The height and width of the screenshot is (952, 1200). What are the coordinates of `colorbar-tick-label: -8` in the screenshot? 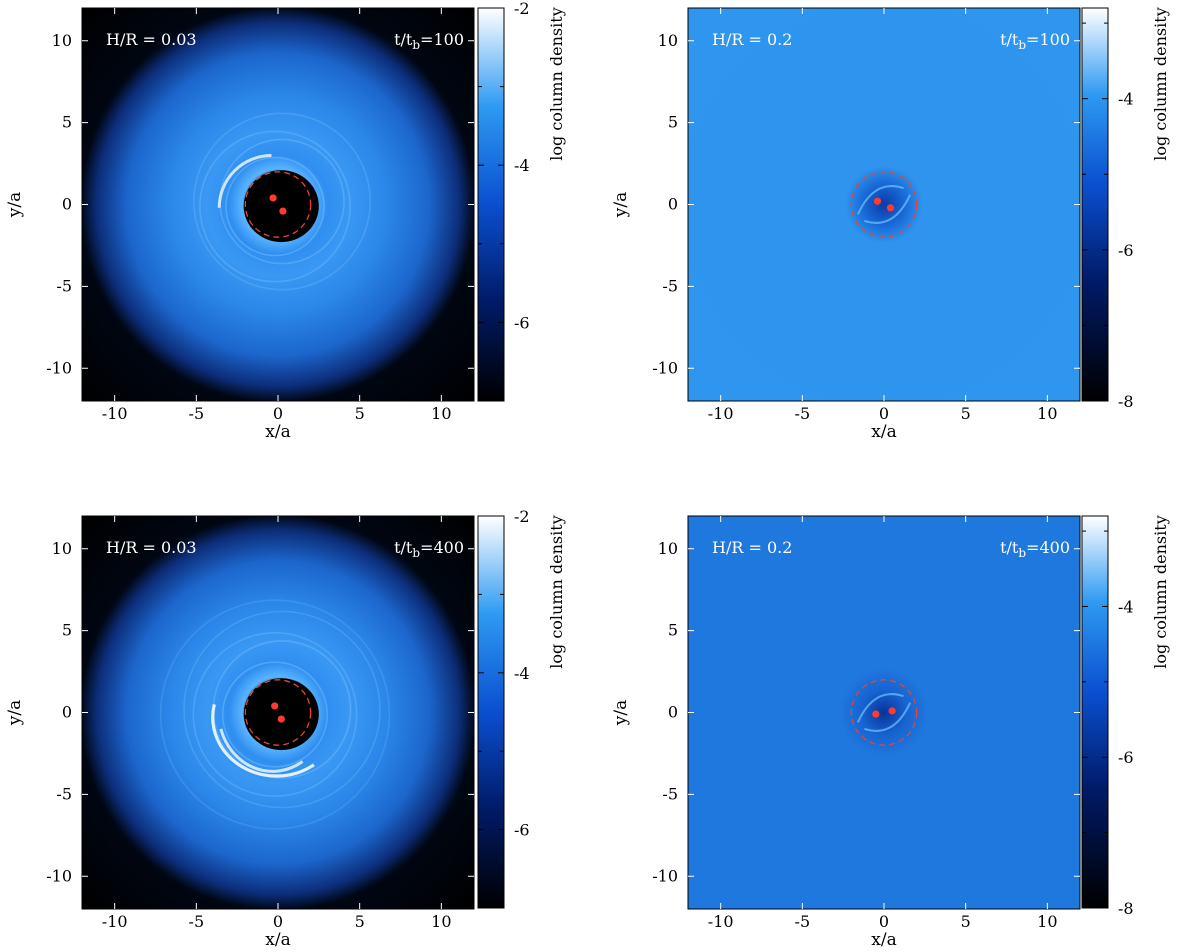 It's located at (1126, 908).